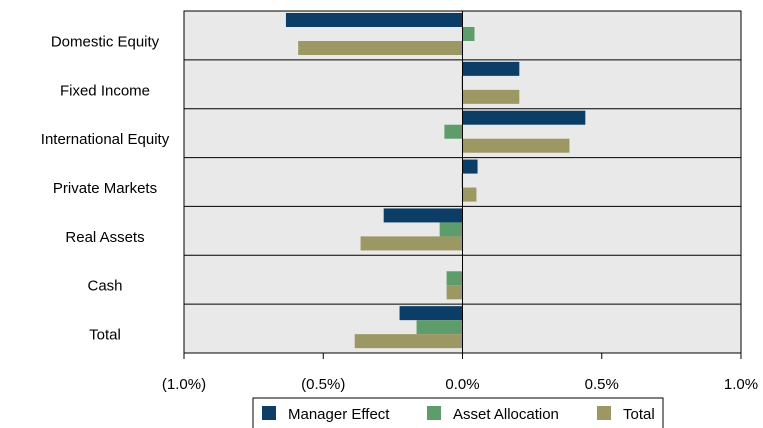  I want to click on category-label: International Equity, so click(105, 139).